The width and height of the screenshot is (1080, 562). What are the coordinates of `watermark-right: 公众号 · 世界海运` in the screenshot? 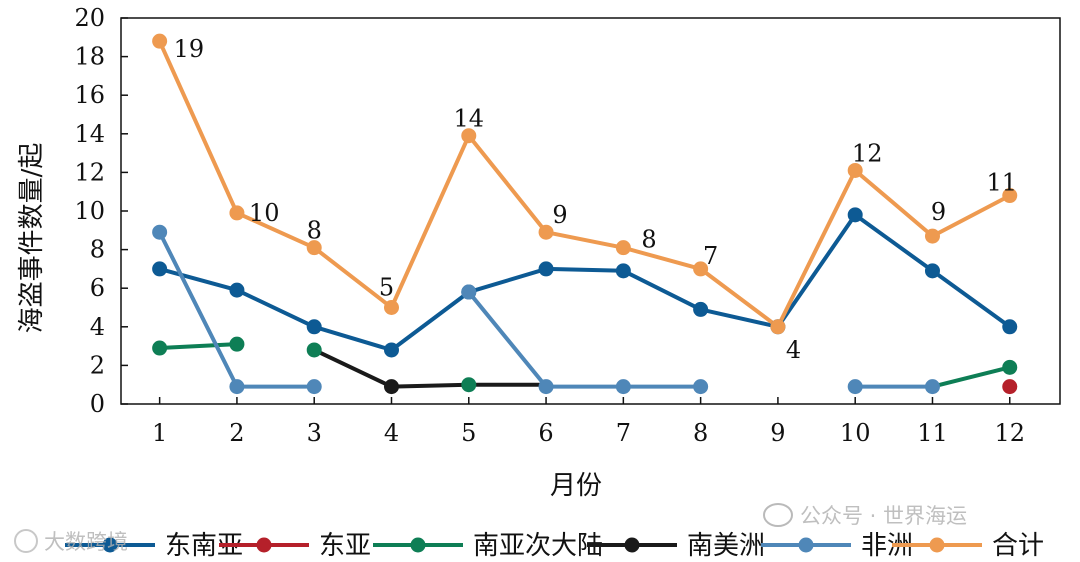 It's located at (865, 515).